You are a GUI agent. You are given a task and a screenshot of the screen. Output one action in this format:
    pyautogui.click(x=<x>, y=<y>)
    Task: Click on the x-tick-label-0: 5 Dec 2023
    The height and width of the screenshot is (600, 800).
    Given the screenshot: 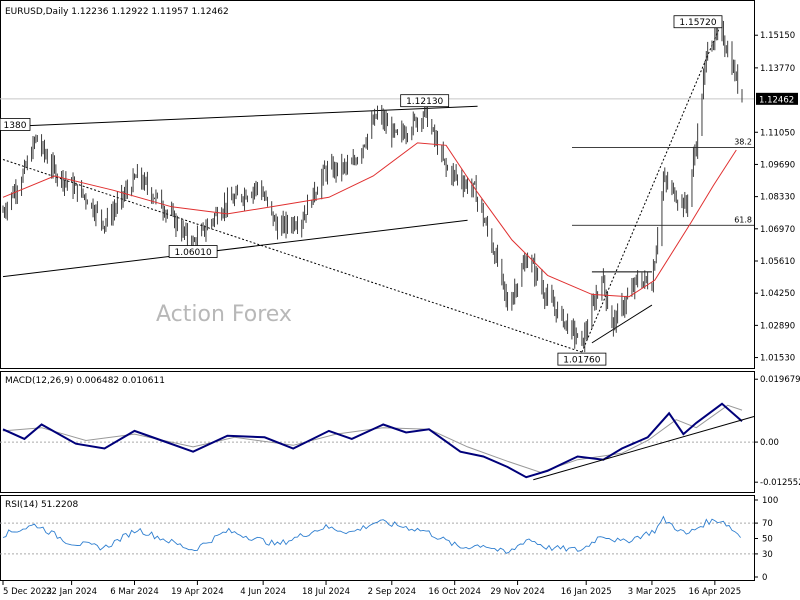 What is the action you would take?
    pyautogui.click(x=27, y=592)
    